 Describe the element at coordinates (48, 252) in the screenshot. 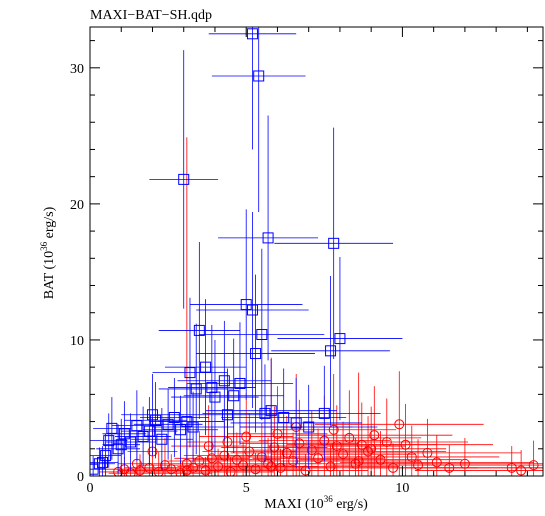

I see `y-axis-label: BAT (1036 erg/s)` at that location.